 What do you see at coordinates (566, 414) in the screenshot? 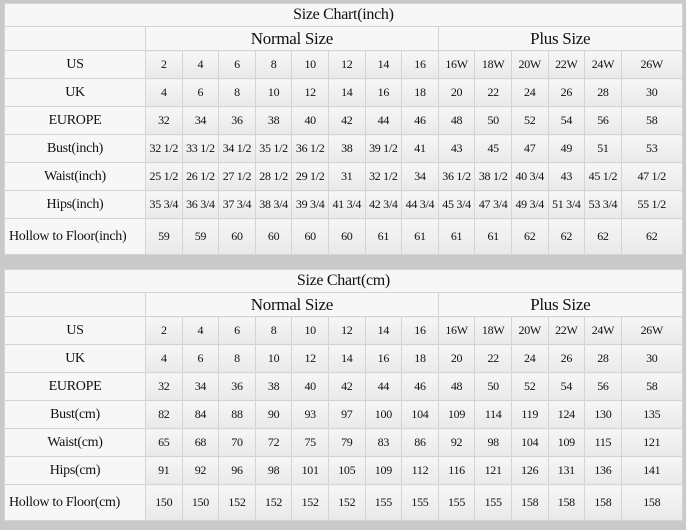
I see `size-cell: 124` at bounding box center [566, 414].